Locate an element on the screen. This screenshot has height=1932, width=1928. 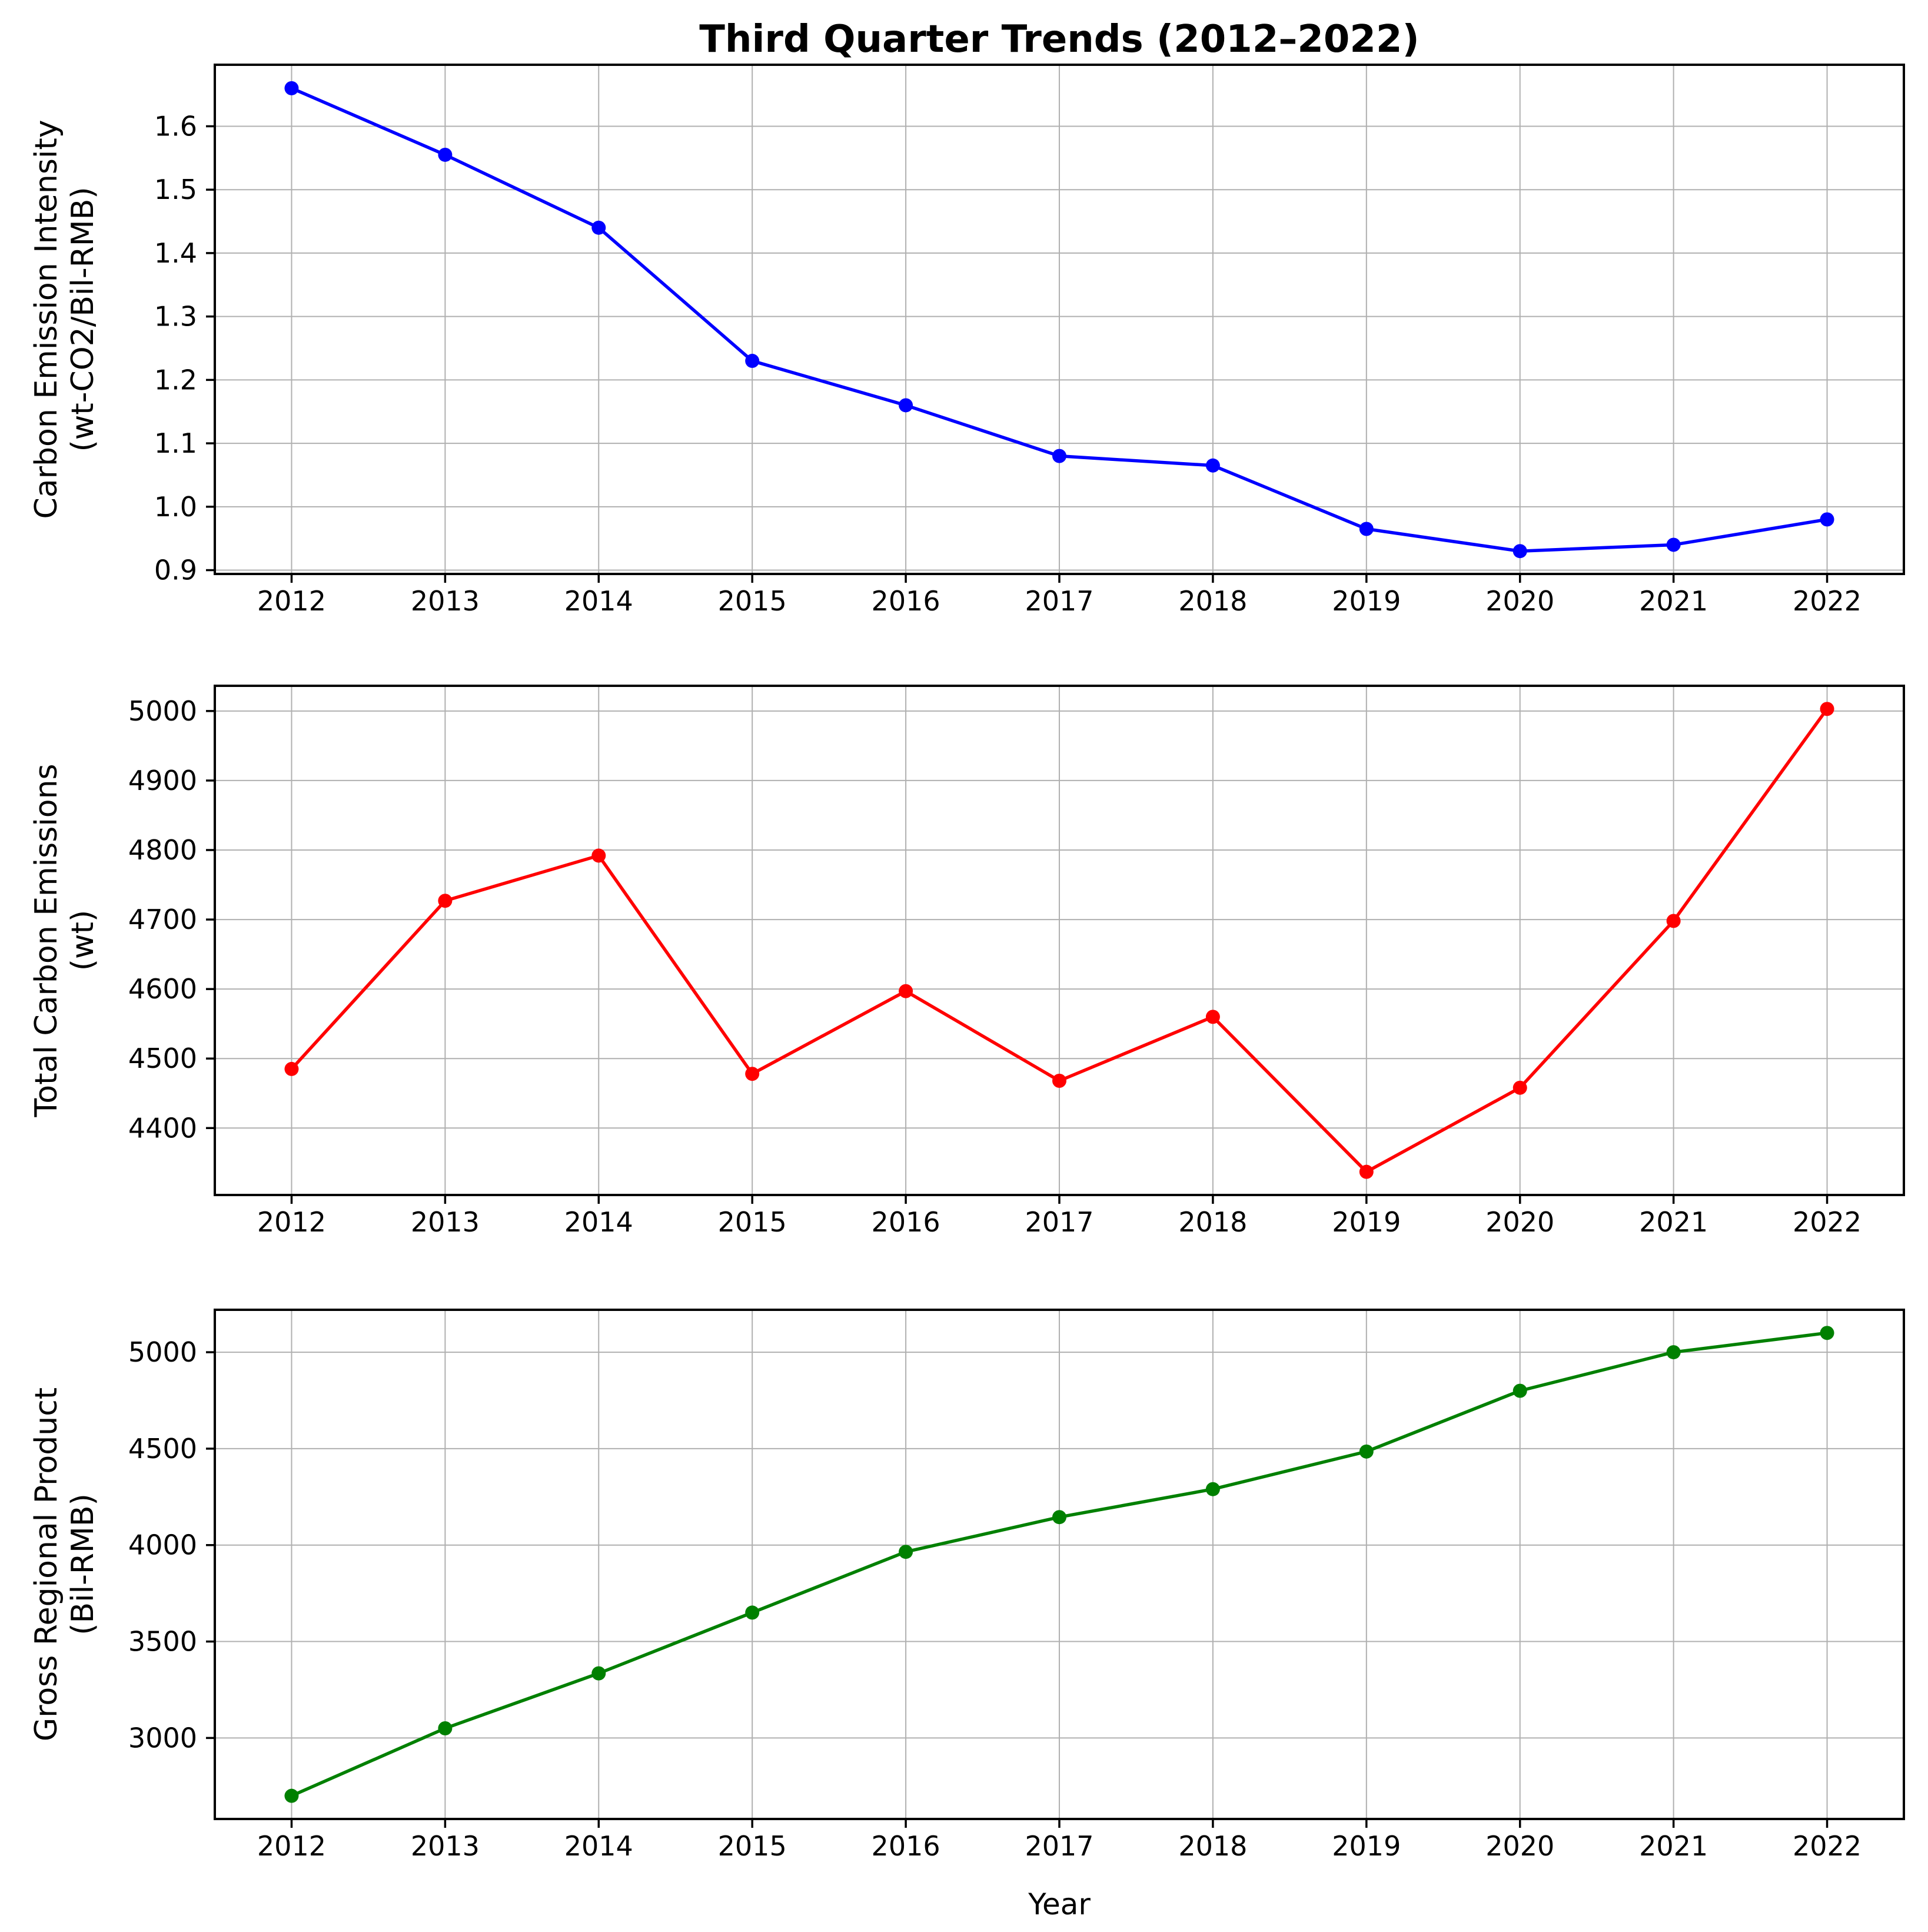
figure-title: Third Quarter Trends (2012–2022) is located at coordinates (1059, 39).